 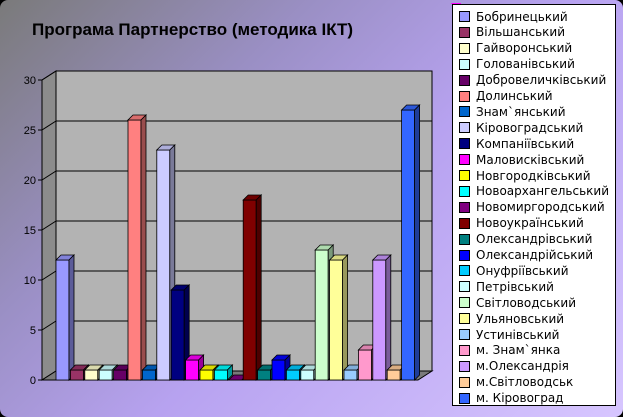 I want to click on y-tick-label: 5, so click(x=33, y=331).